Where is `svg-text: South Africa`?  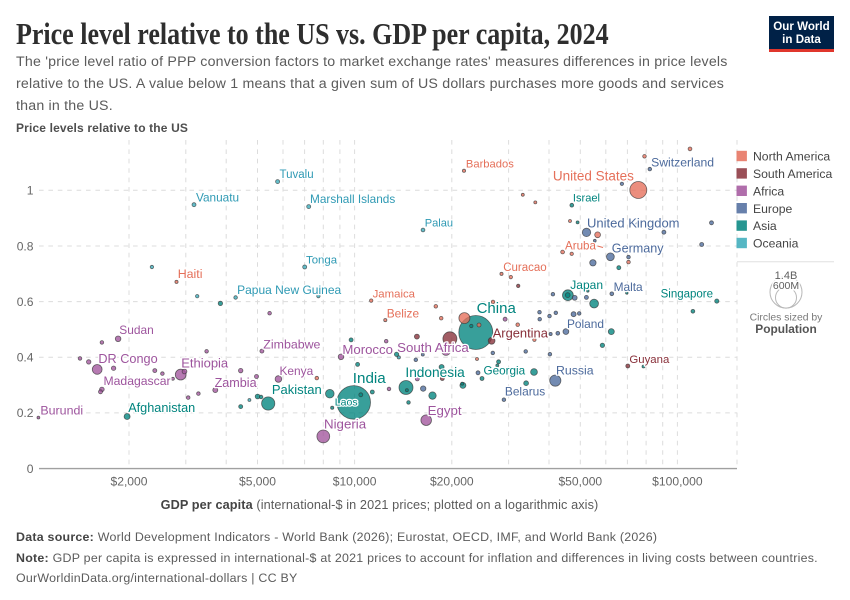 svg-text: South Africa is located at coordinates (433, 347).